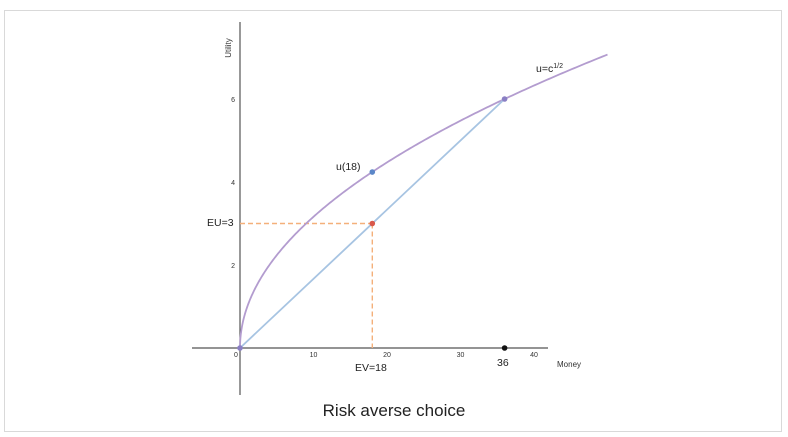  I want to click on u18-label: u(18), so click(348, 167).